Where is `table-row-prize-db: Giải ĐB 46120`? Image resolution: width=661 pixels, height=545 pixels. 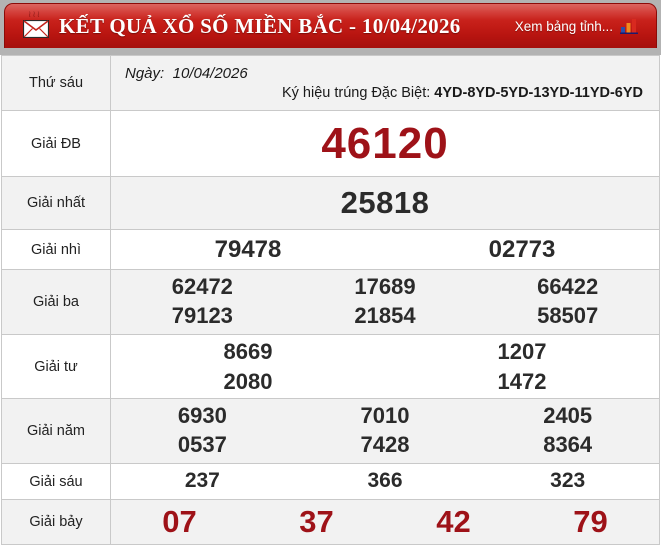 table-row-prize-db: Giải ĐB 46120 is located at coordinates (330, 143).